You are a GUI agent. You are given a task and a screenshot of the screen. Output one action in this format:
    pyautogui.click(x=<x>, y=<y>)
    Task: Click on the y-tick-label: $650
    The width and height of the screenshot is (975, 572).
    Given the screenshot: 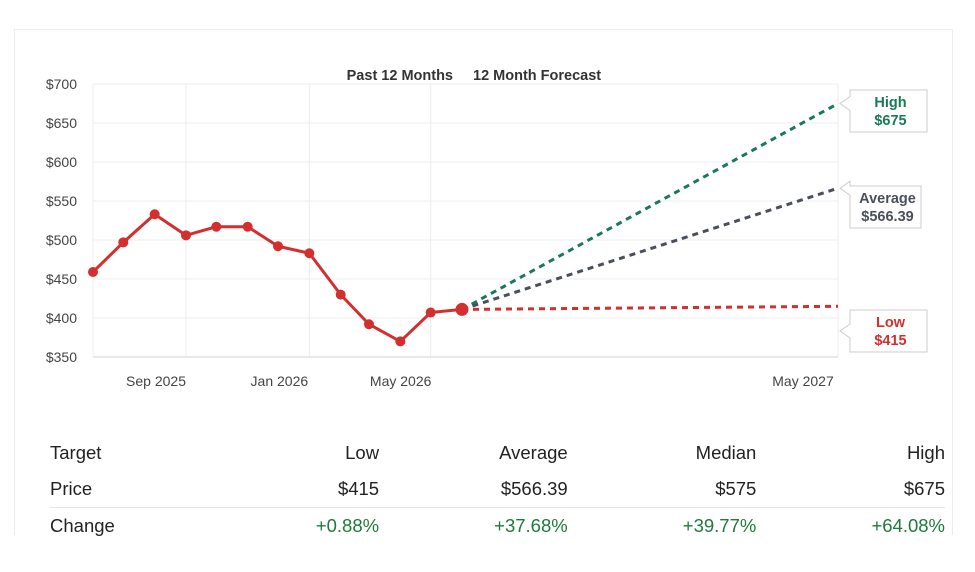 What is the action you would take?
    pyautogui.click(x=61, y=123)
    